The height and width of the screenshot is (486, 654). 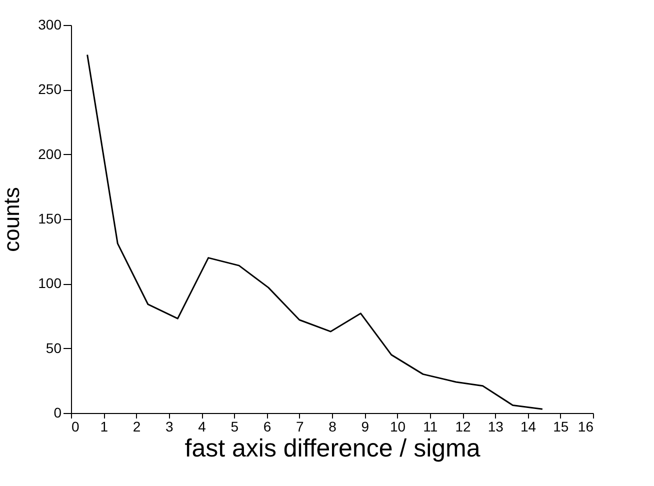 I want to click on y-tick-label: 0, so click(x=58, y=412).